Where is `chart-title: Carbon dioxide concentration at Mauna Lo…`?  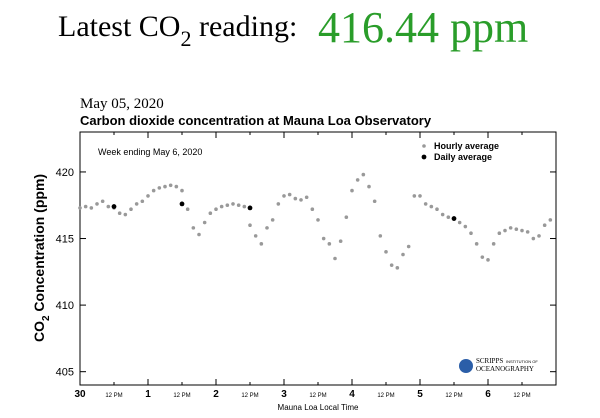
chart-title: Carbon dioxide concentration at Mauna Lo… is located at coordinates (256, 120).